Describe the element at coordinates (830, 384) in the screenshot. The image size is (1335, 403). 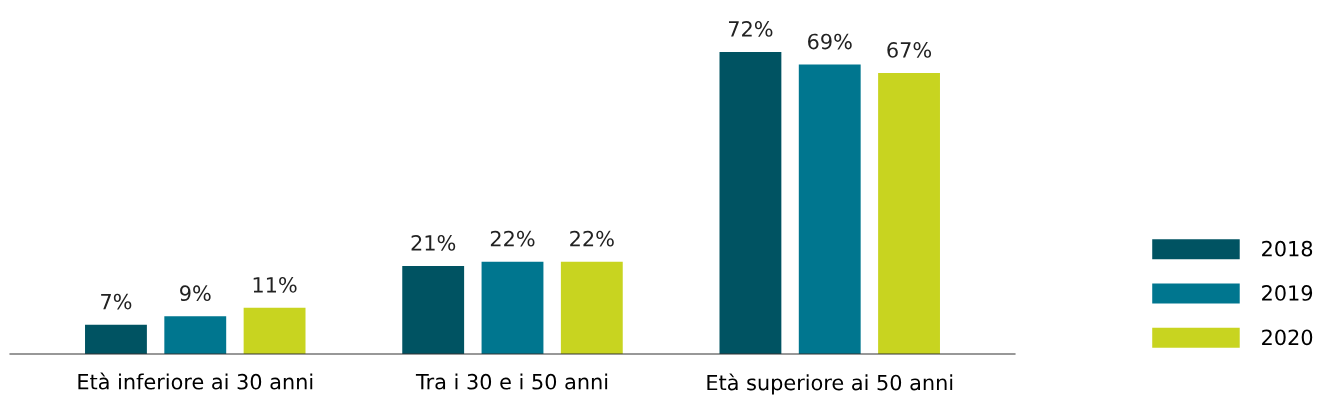
I see `x-tick-label: Età superiore ai 50 anni` at that location.